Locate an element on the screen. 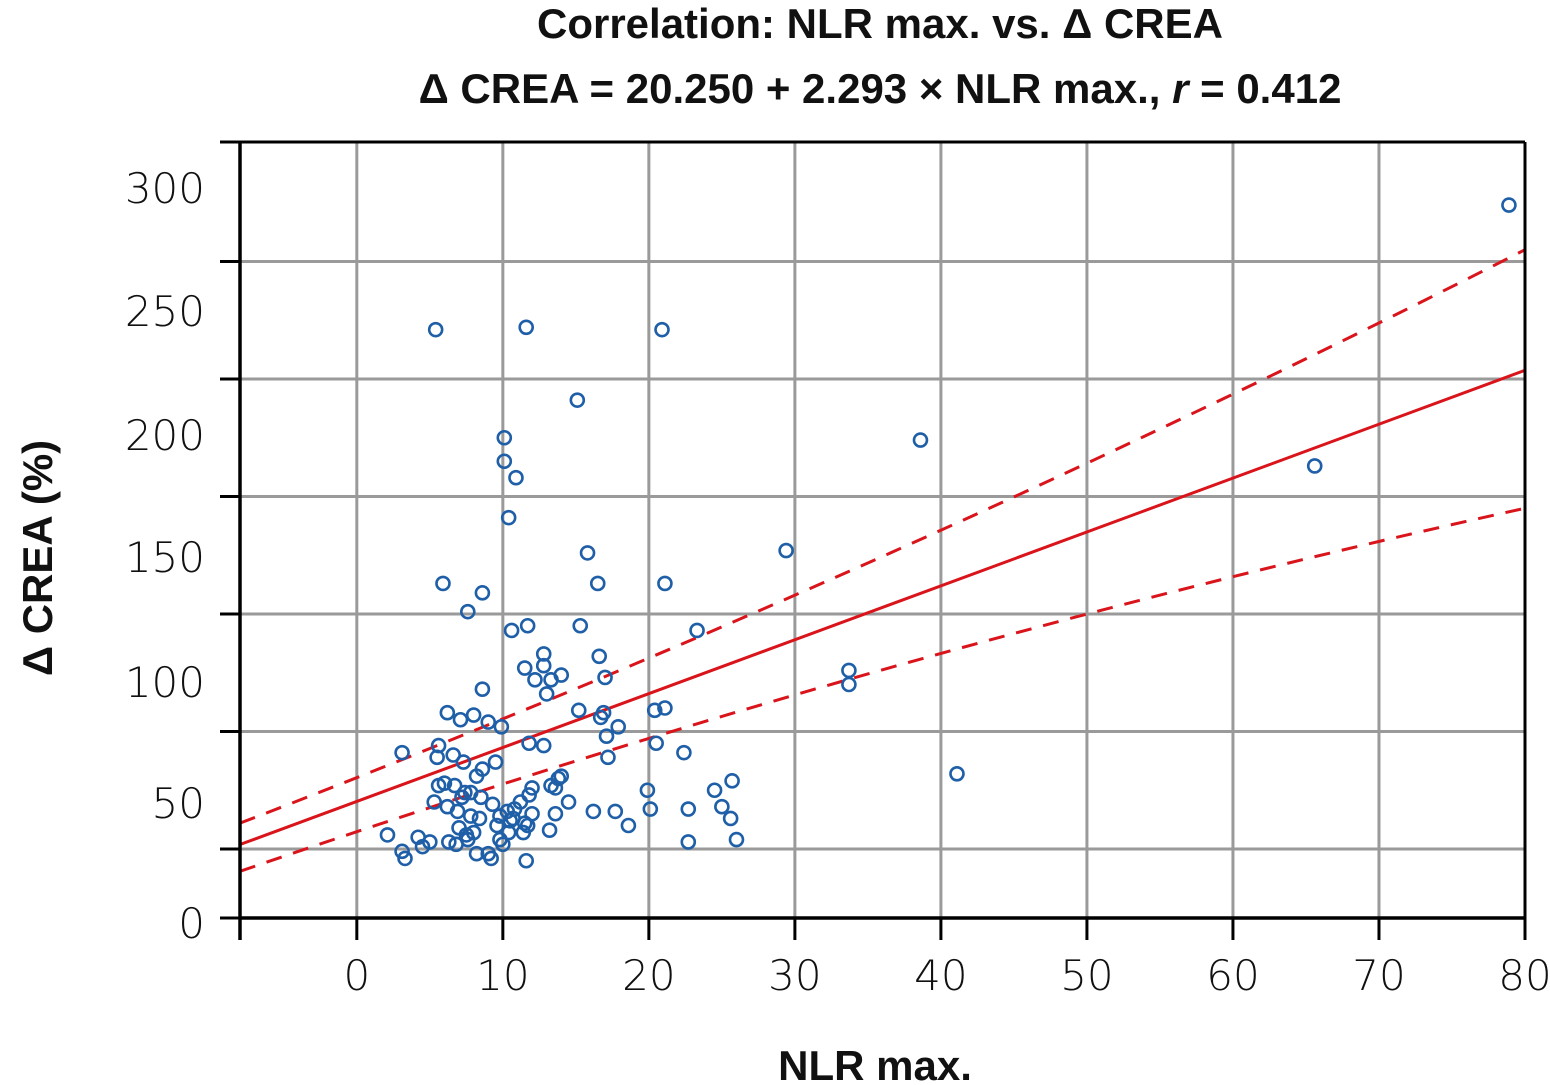 Image resolution: width=1550 pixels, height=1085 pixels. x-tick-label: 0 is located at coordinates (356, 975).